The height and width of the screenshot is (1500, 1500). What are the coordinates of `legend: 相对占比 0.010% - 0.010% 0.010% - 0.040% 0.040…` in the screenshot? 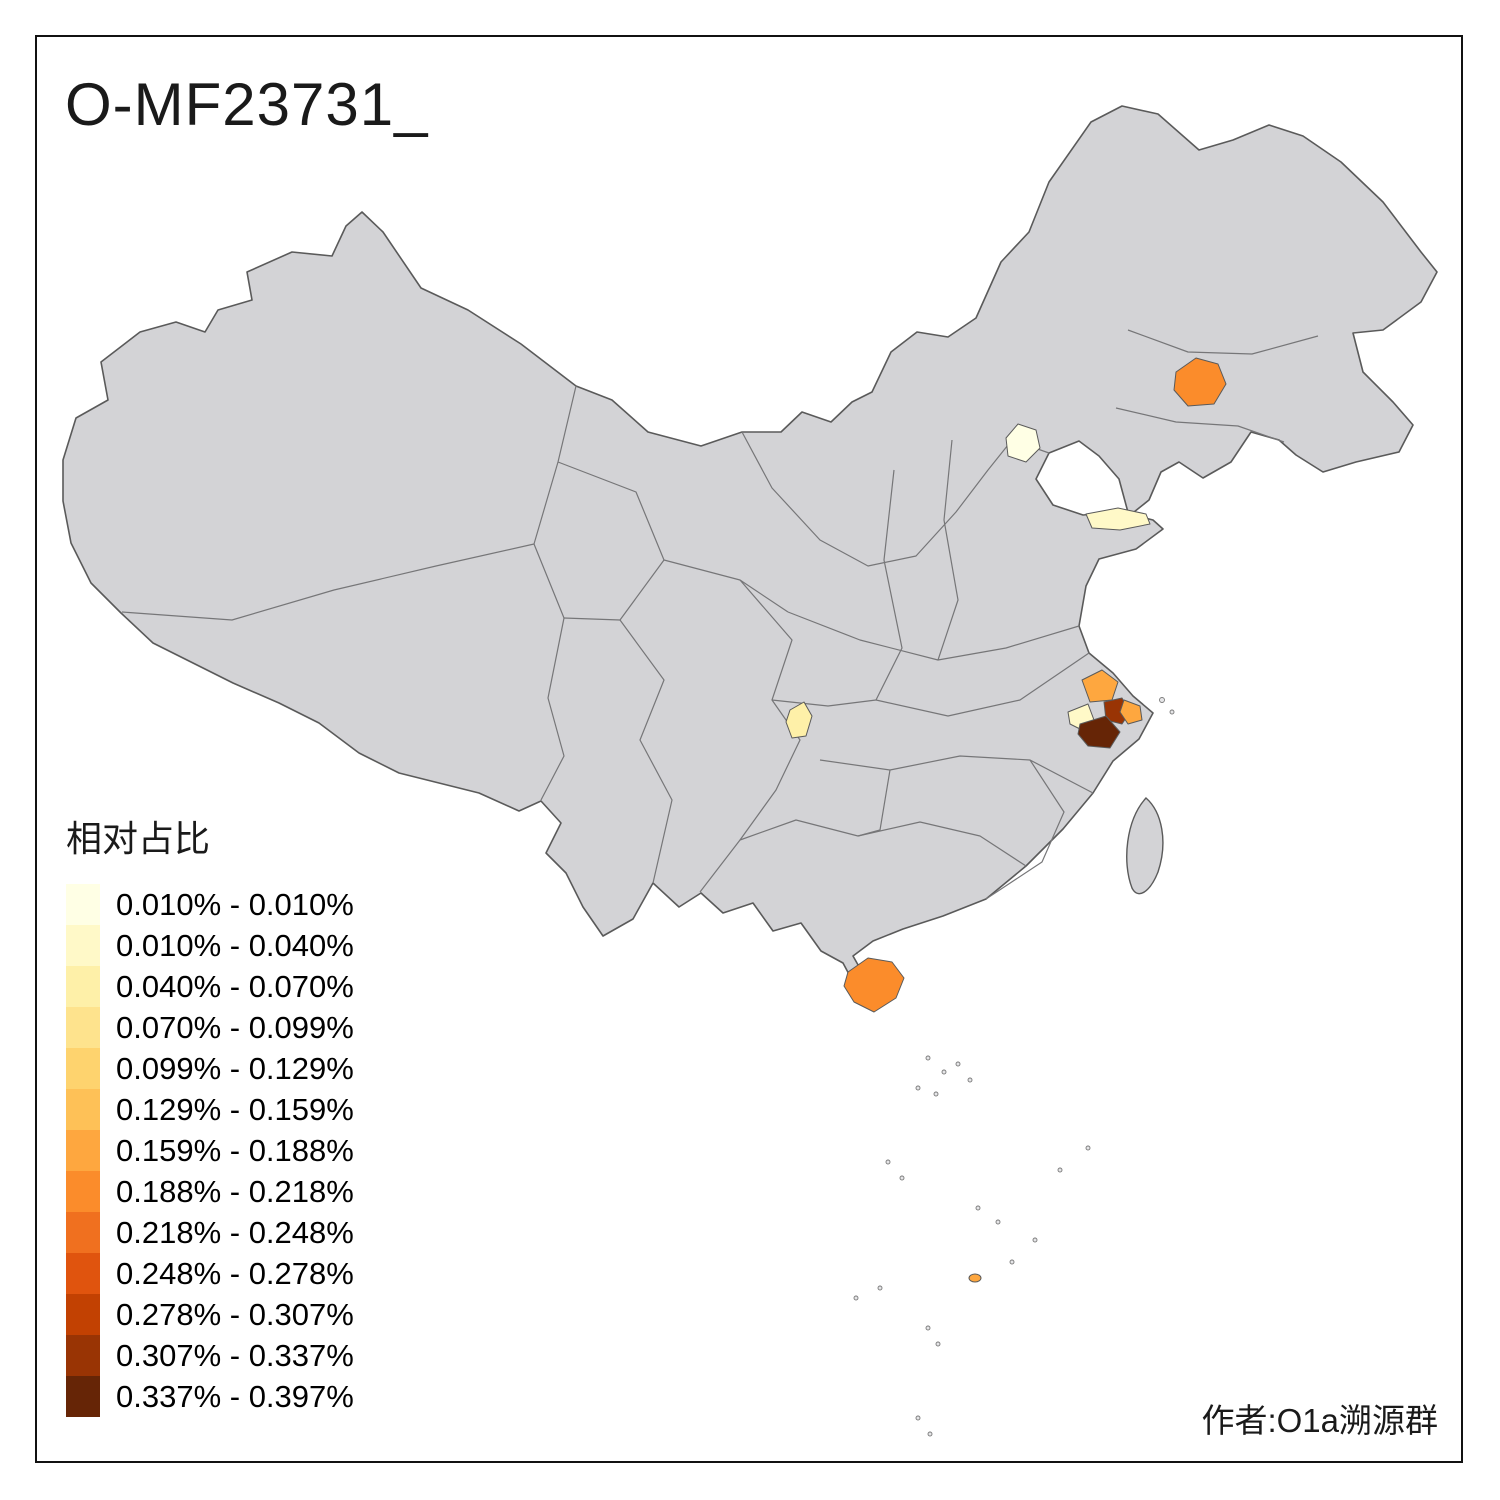 It's located at (210, 1113).